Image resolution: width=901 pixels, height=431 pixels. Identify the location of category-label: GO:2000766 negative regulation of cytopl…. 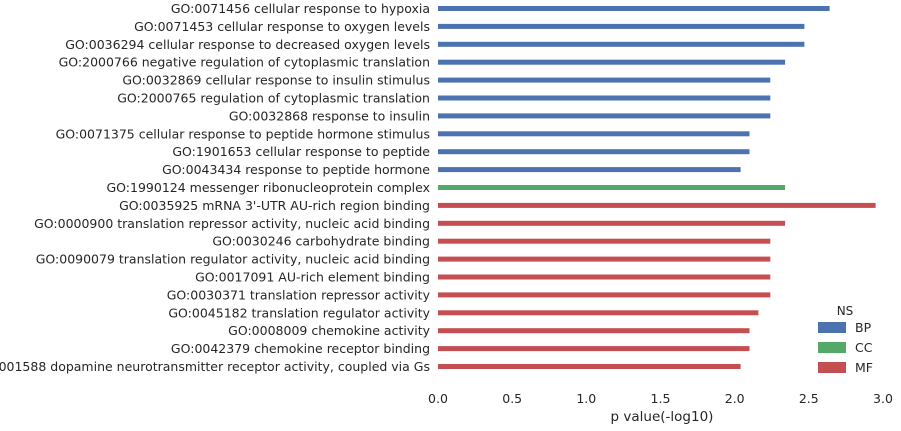
(244, 62).